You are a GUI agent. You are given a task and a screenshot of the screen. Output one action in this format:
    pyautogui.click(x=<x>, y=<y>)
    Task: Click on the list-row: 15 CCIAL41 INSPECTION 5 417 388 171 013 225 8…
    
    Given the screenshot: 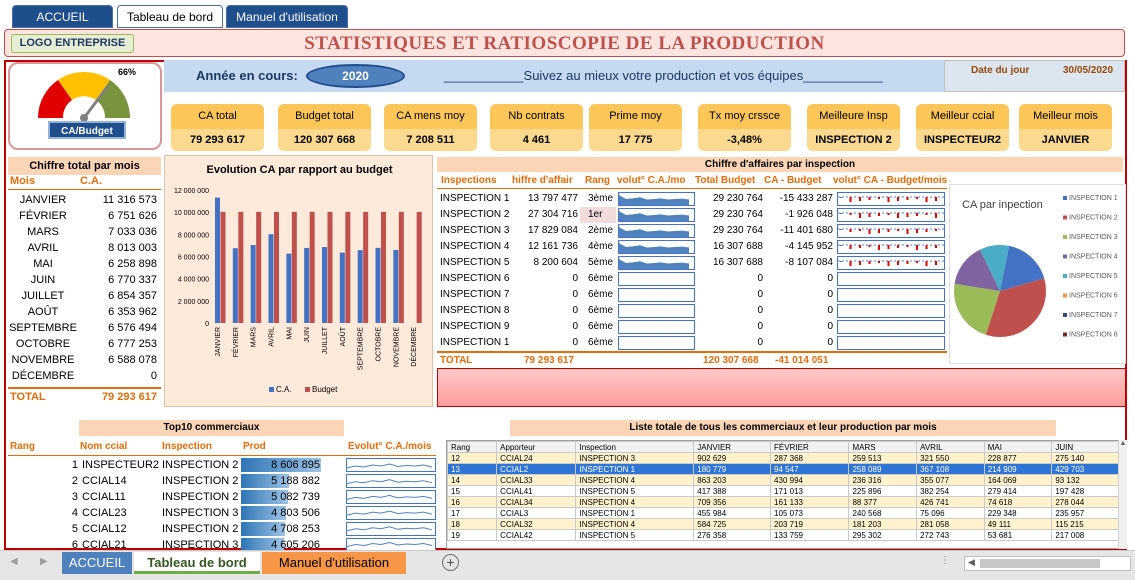 What is the action you would take?
    pyautogui.click(x=782, y=491)
    